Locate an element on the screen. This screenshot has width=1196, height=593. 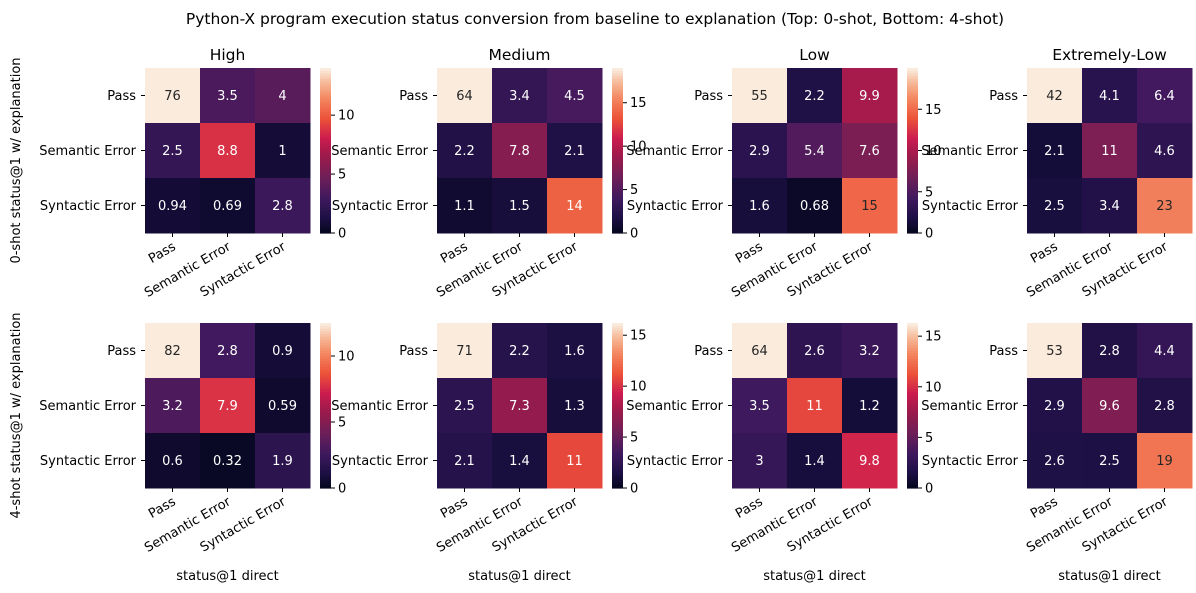
y-tick-label: Pass is located at coordinates (1003, 351).